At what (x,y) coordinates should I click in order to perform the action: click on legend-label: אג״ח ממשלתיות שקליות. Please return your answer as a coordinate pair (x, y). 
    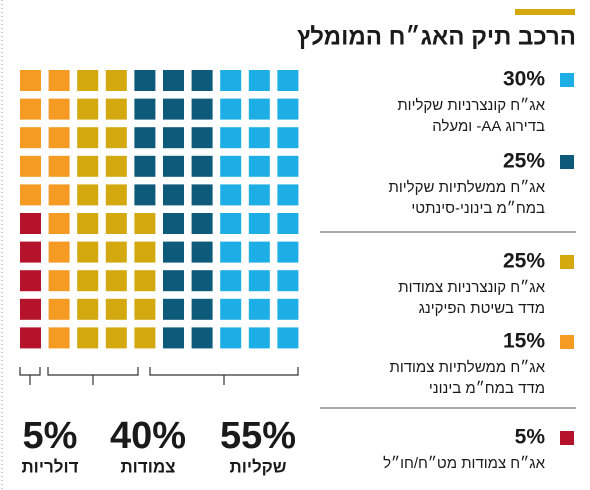
    Looking at the image, I should click on (467, 187).